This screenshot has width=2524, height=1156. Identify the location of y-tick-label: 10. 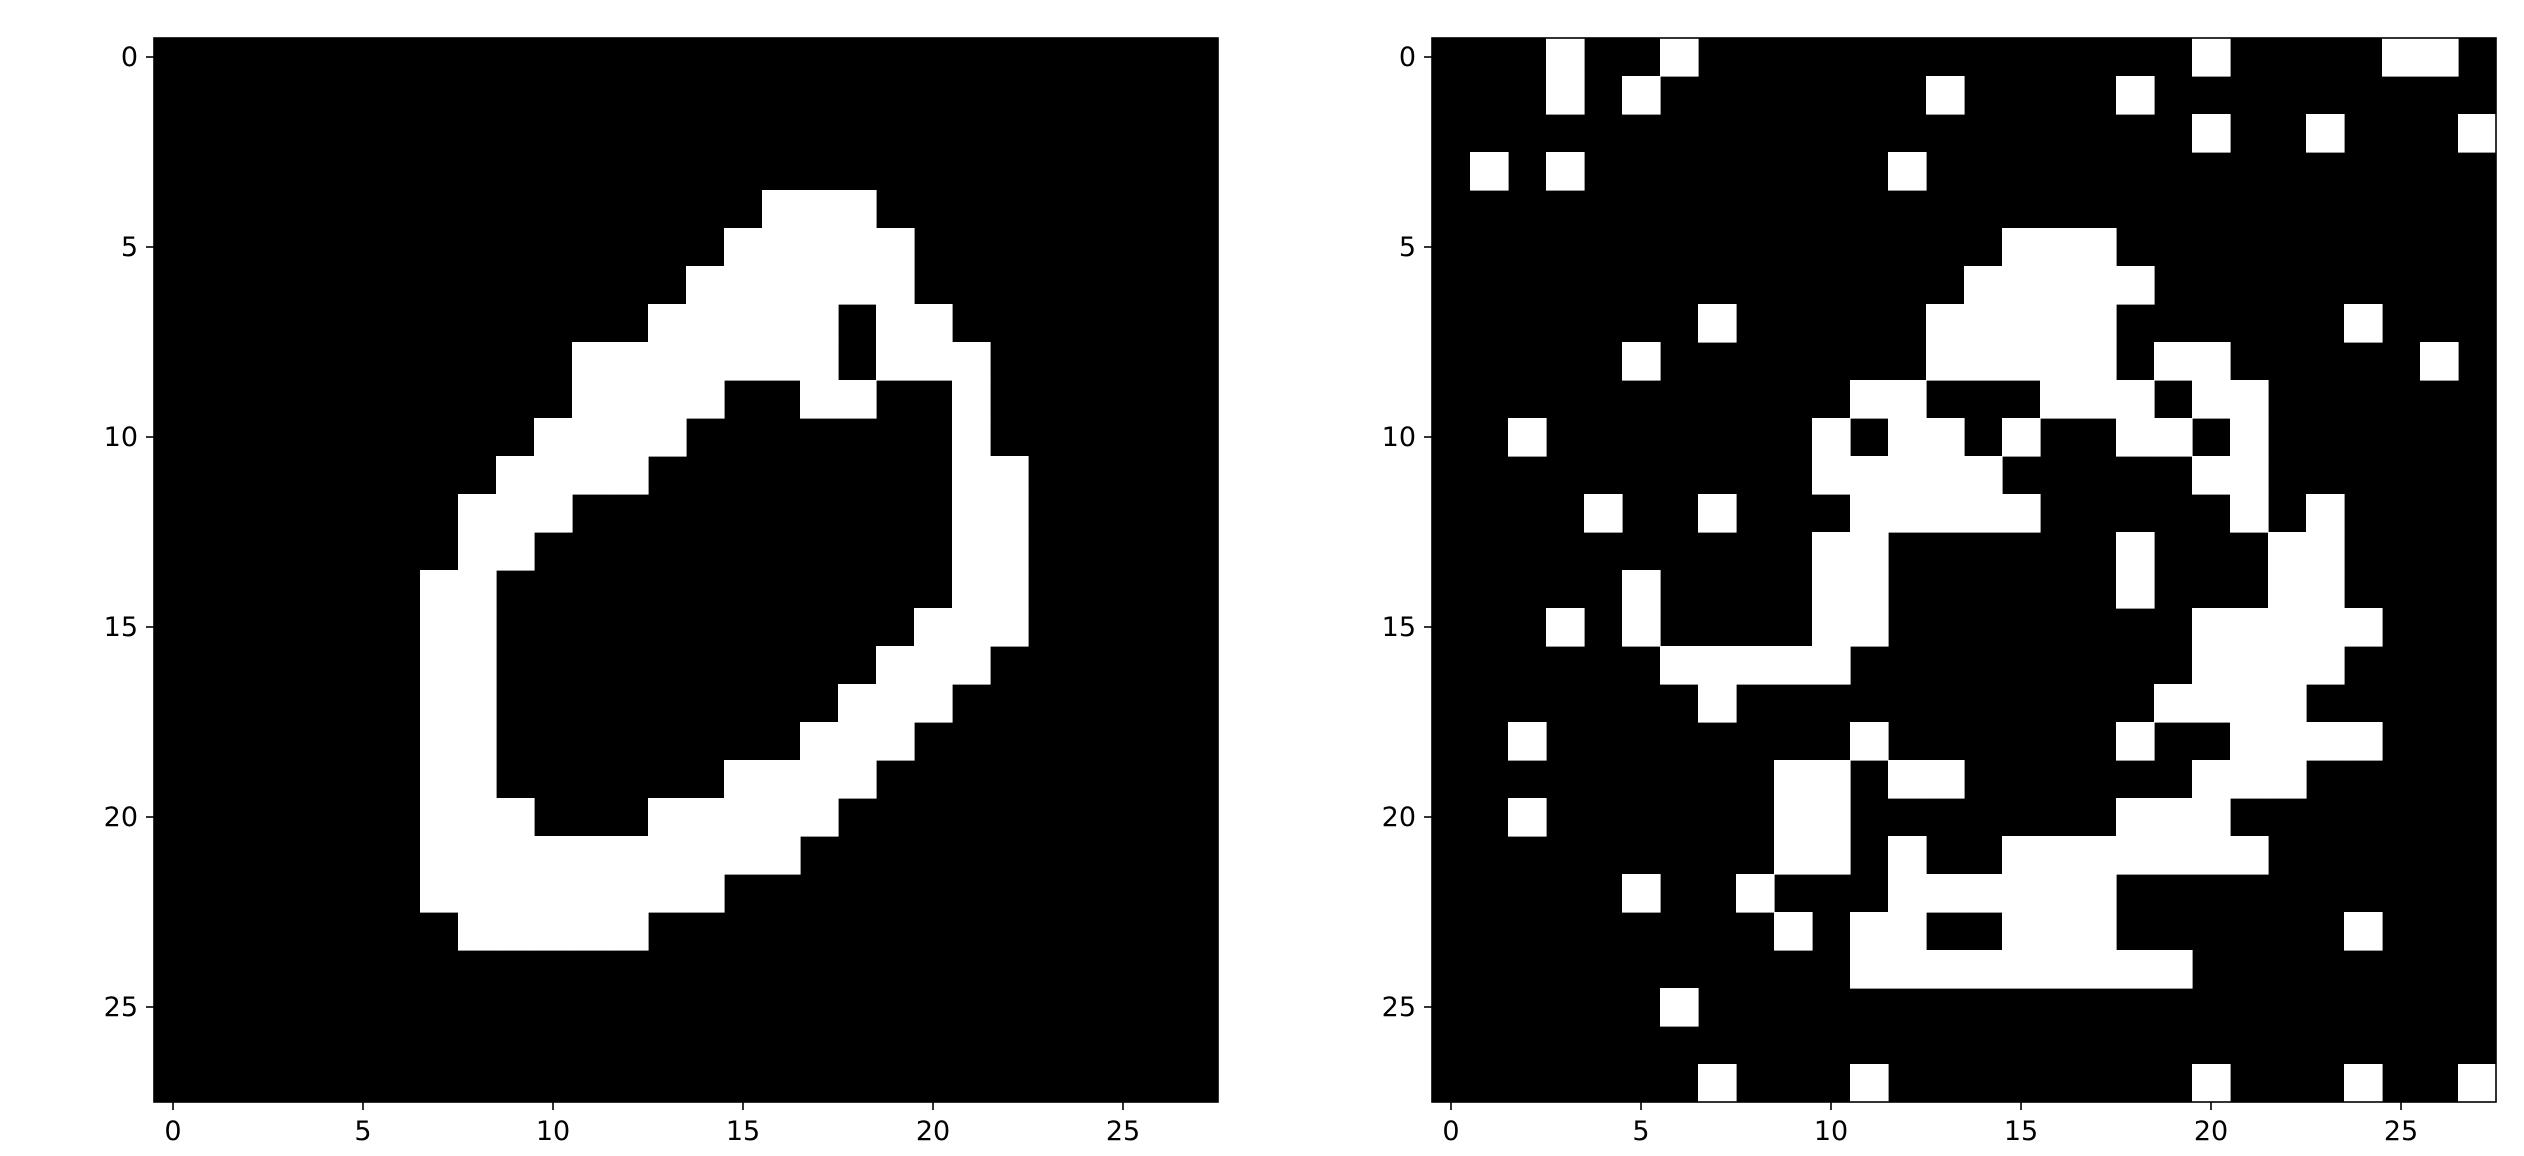
(1399, 437).